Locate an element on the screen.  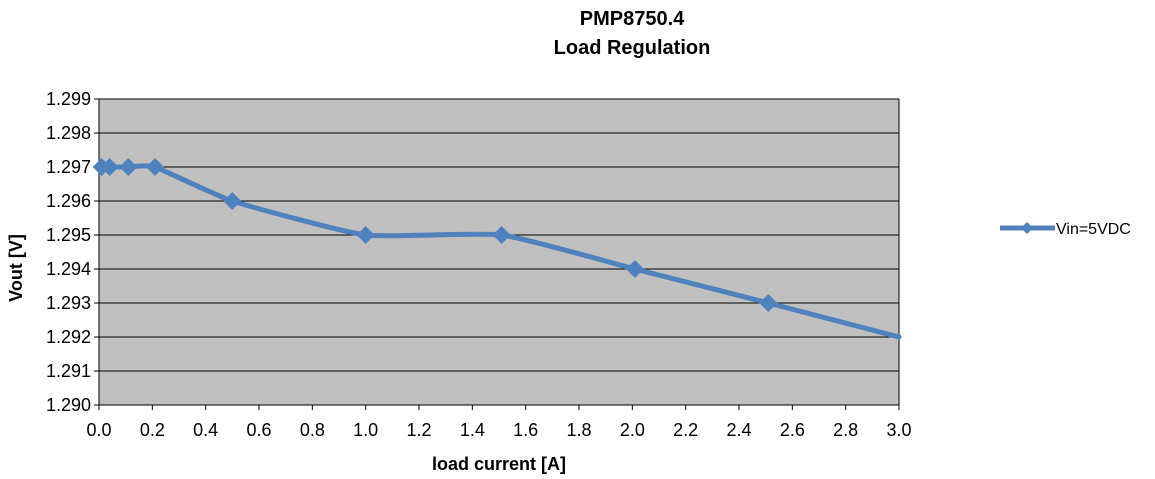
x-tick-label: 3.0 is located at coordinates (898, 430).